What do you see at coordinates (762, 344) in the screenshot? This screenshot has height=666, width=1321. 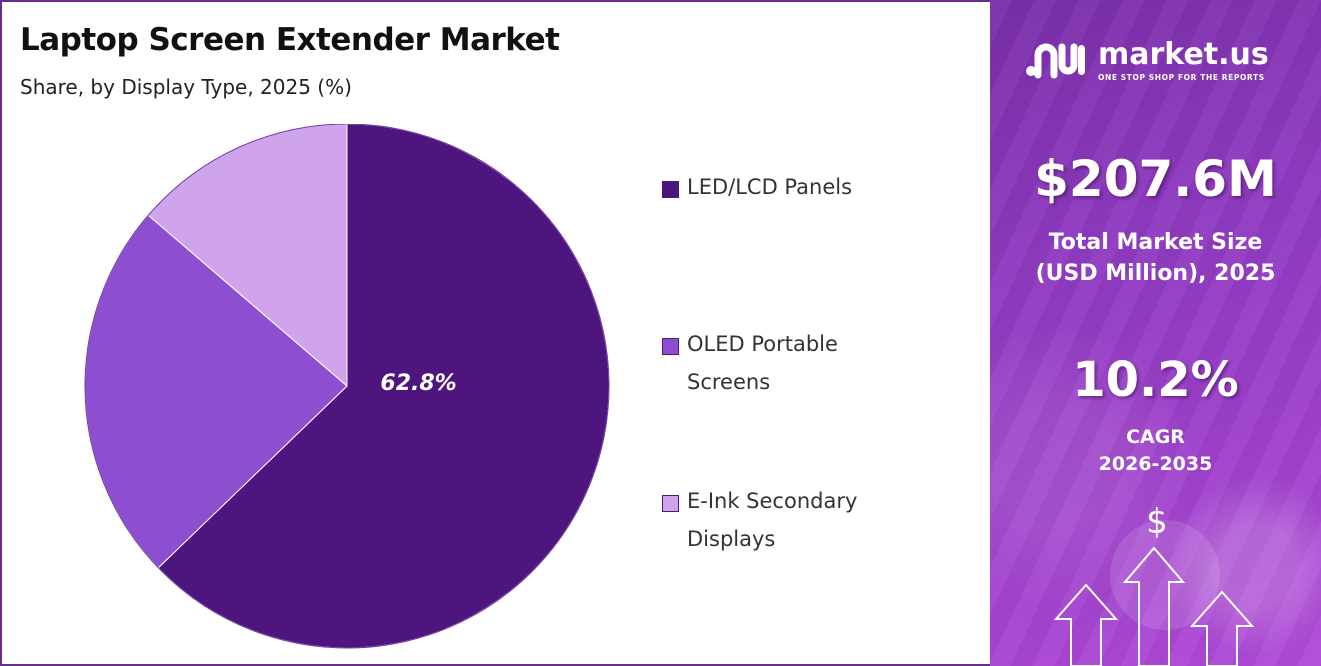 I see `legend-label-line: OLED Portable` at bounding box center [762, 344].